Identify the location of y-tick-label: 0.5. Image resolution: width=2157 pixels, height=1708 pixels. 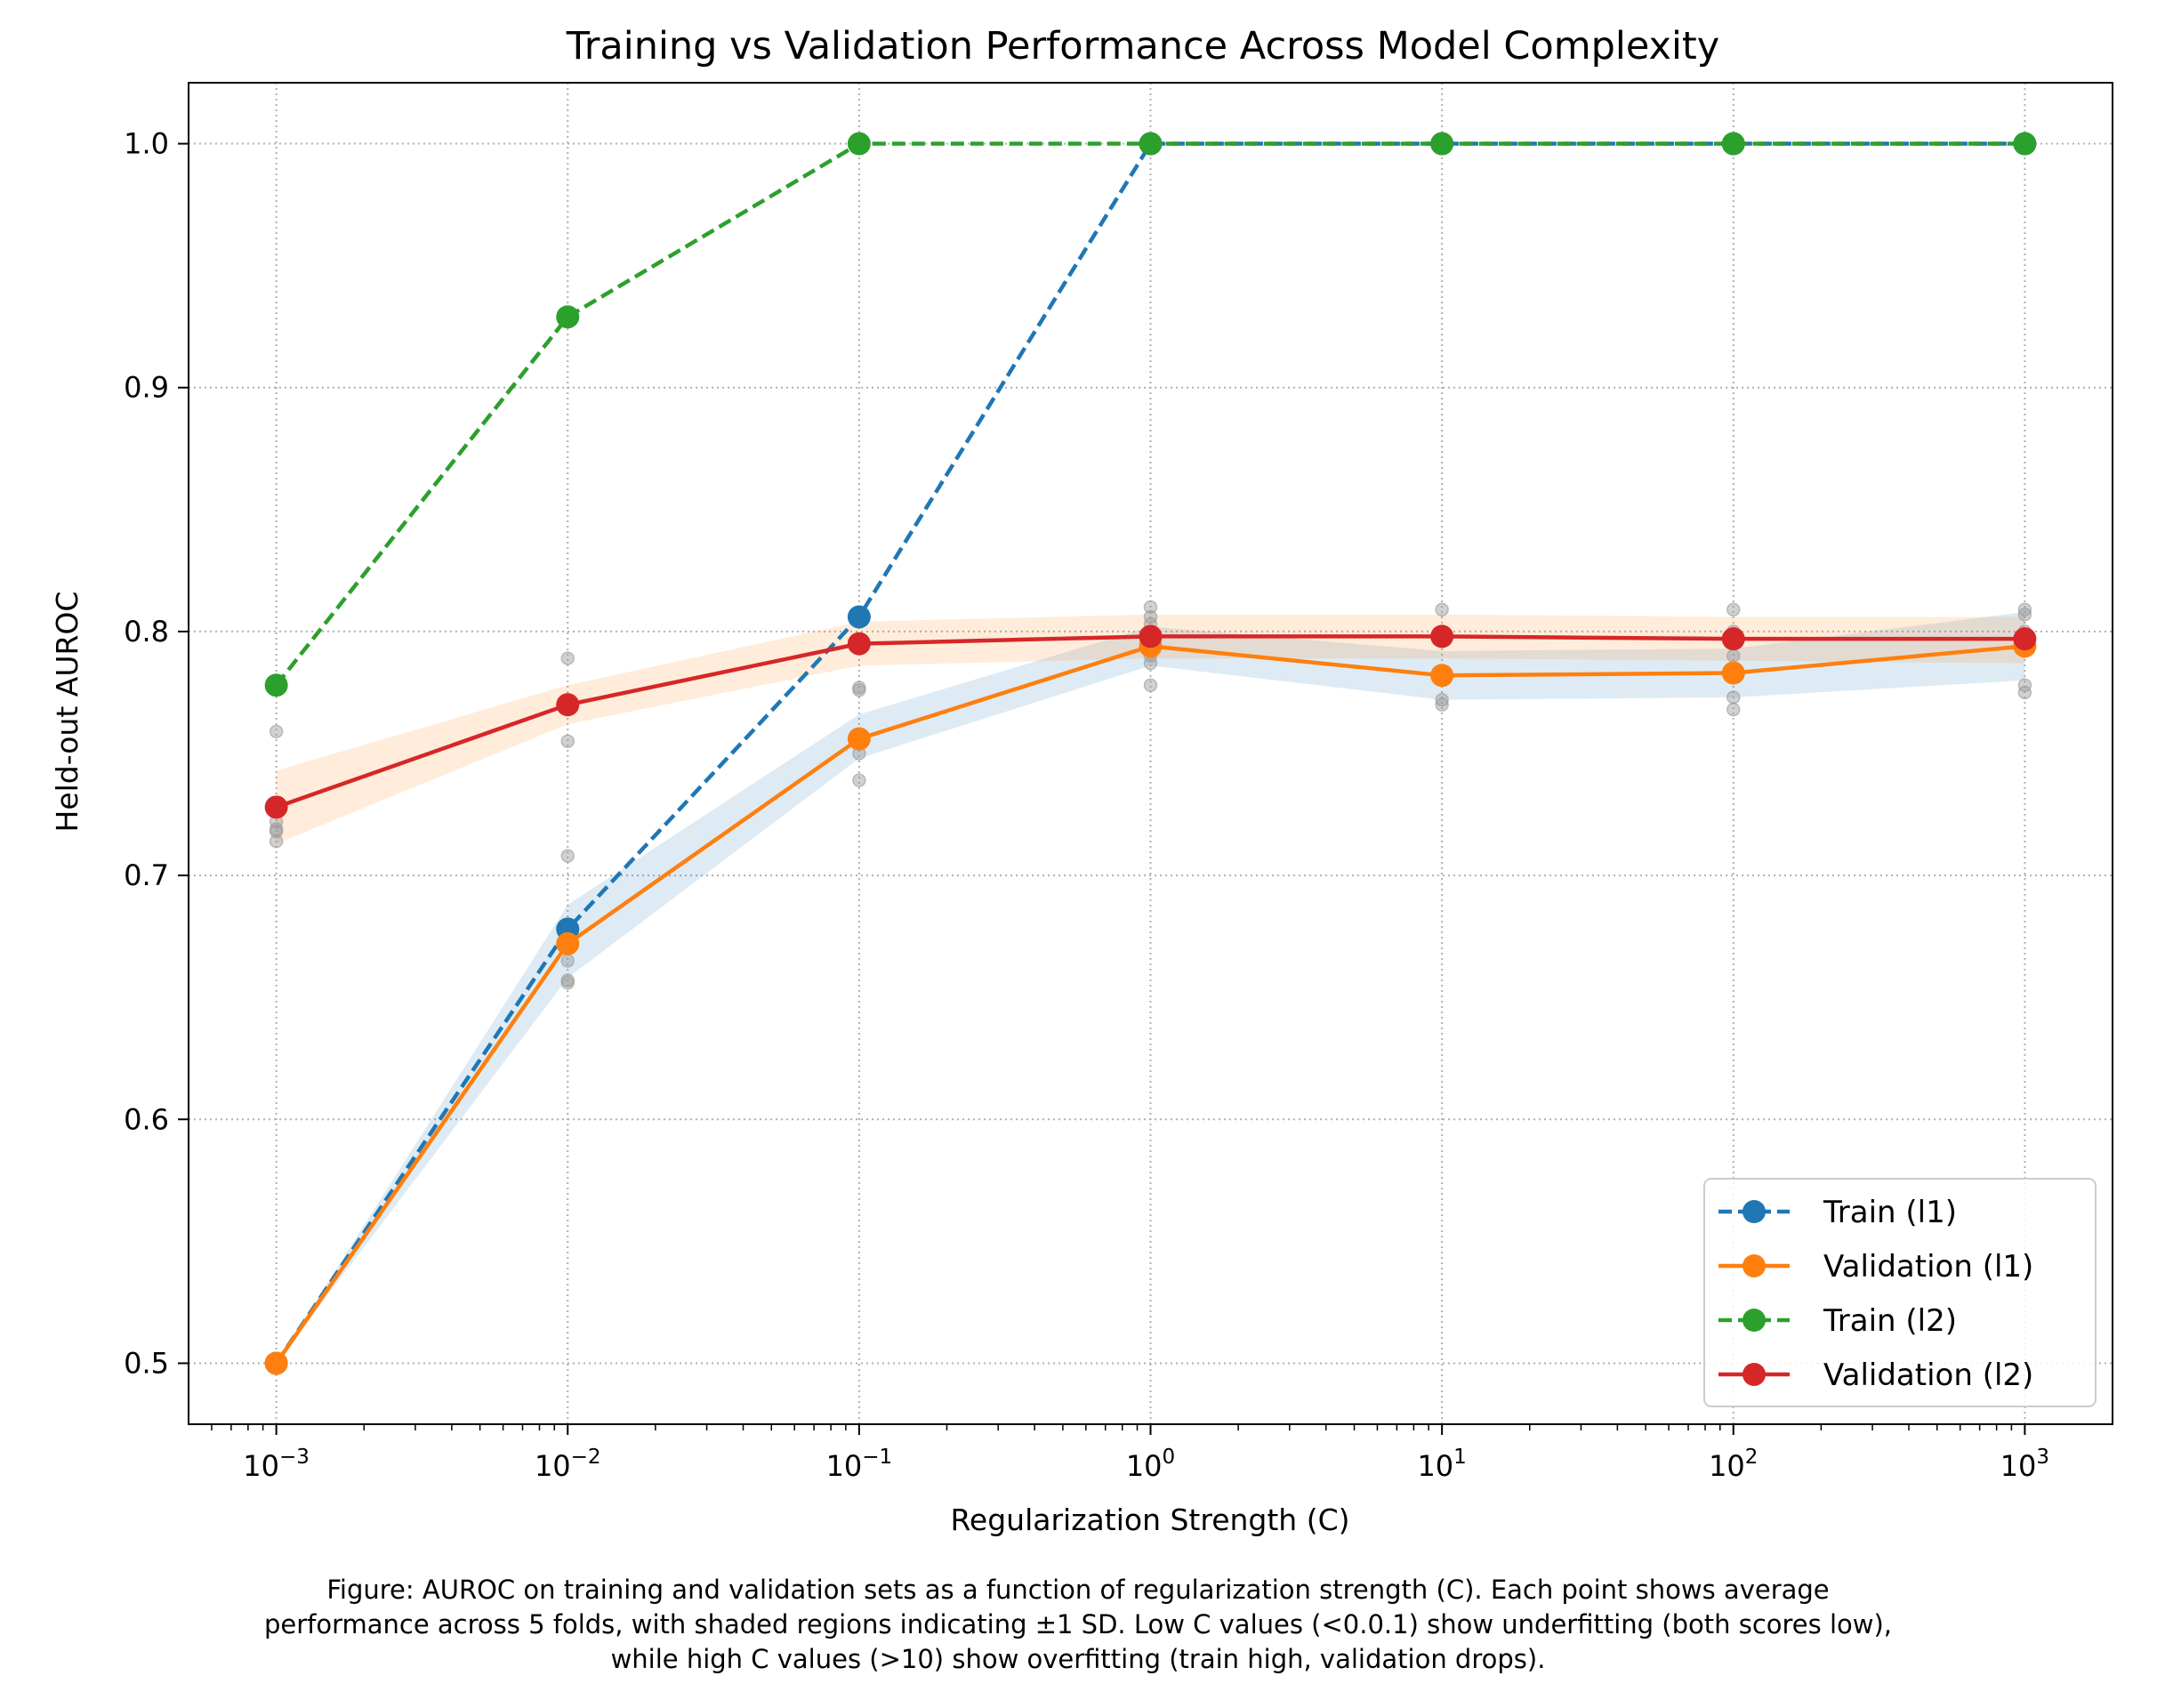
(146, 1363).